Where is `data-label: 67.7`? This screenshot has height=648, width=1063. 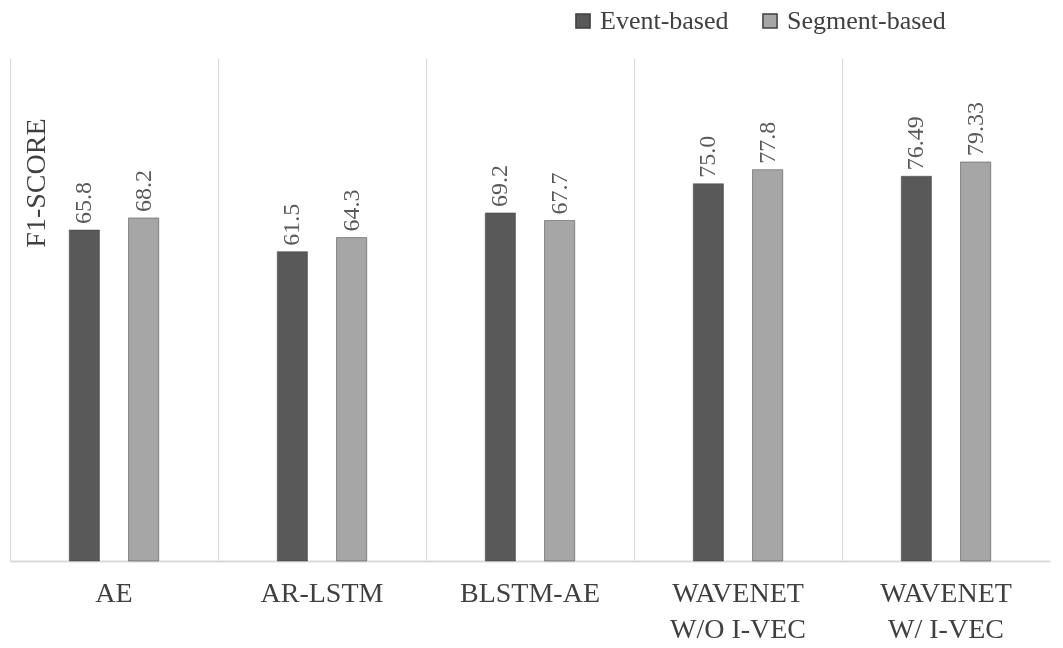
data-label: 67.7 is located at coordinates (558, 193).